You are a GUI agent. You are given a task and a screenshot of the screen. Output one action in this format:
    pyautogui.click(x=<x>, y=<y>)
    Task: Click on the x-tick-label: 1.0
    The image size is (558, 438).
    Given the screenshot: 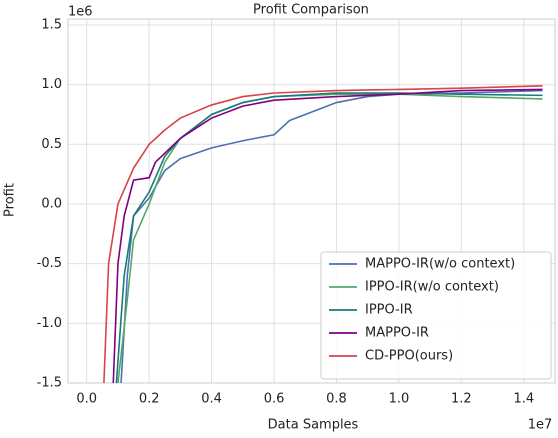 What is the action you would take?
    pyautogui.click(x=399, y=399)
    